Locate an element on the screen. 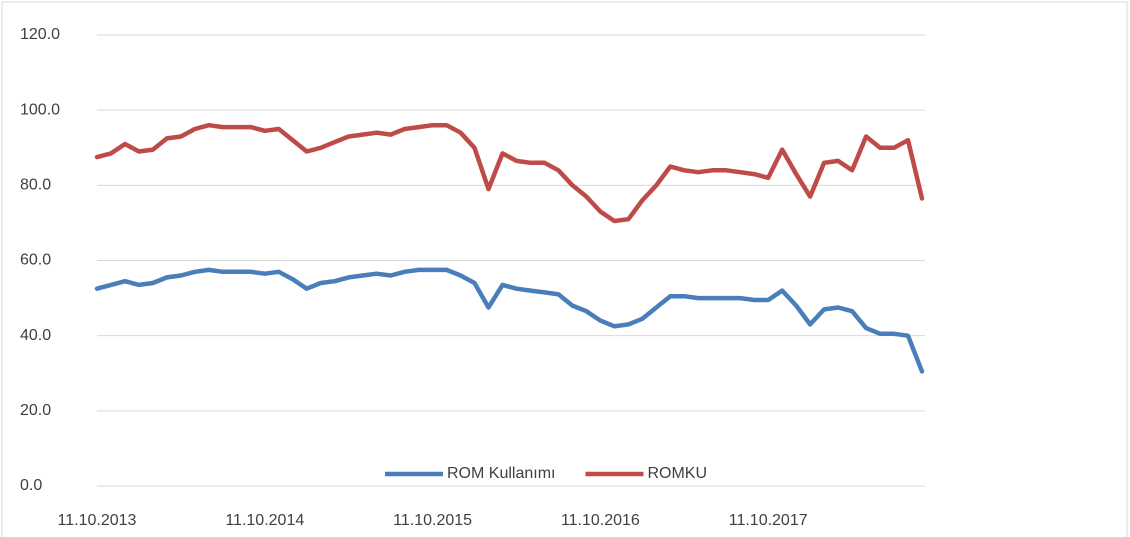  legend-label: ROM Kullanımı is located at coordinates (501, 473).